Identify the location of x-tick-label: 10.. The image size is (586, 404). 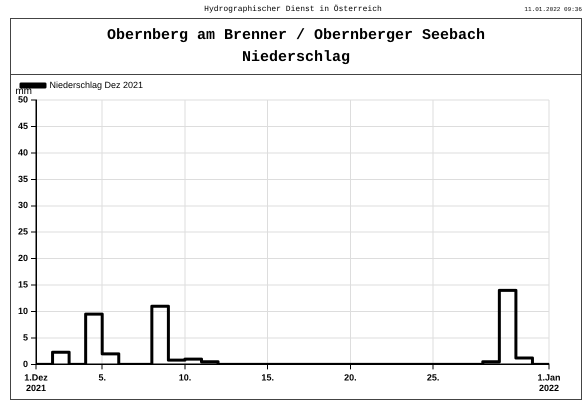
(185, 377).